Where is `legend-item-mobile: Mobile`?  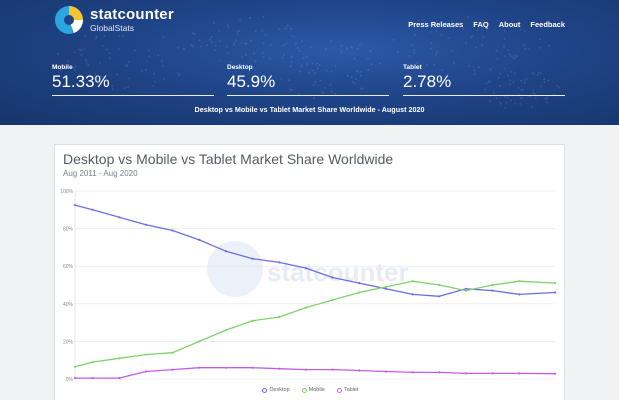 legend-item-mobile: Mobile is located at coordinates (313, 390).